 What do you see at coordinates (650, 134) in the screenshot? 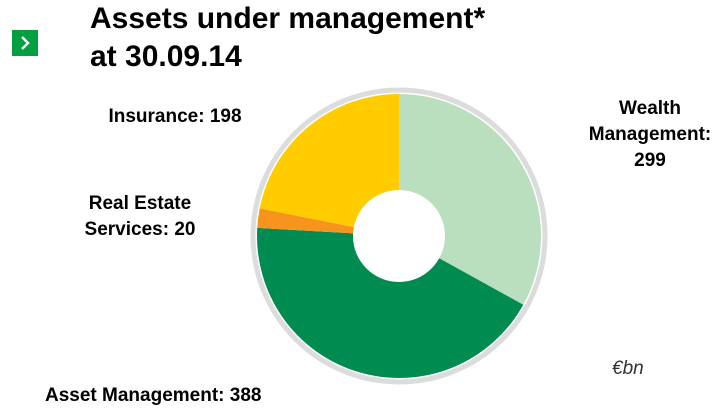
I see `slice-label: Wealth Management: 299` at bounding box center [650, 134].